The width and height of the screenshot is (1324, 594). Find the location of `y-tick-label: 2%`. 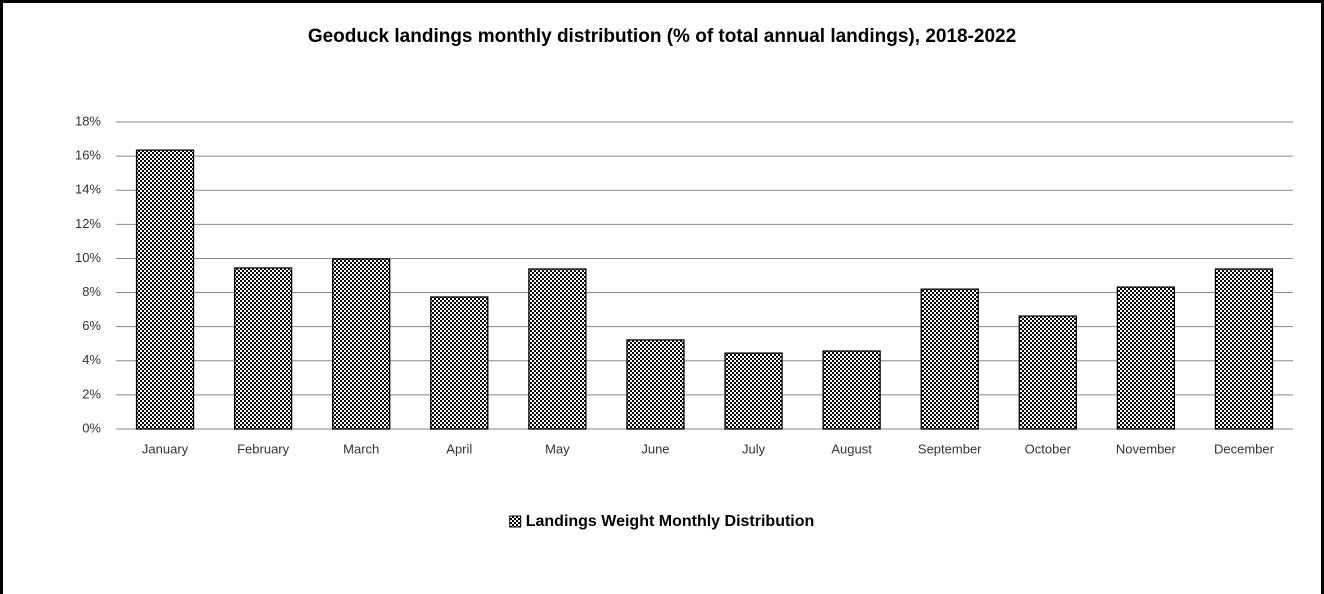

y-tick-label: 2% is located at coordinates (91, 393).